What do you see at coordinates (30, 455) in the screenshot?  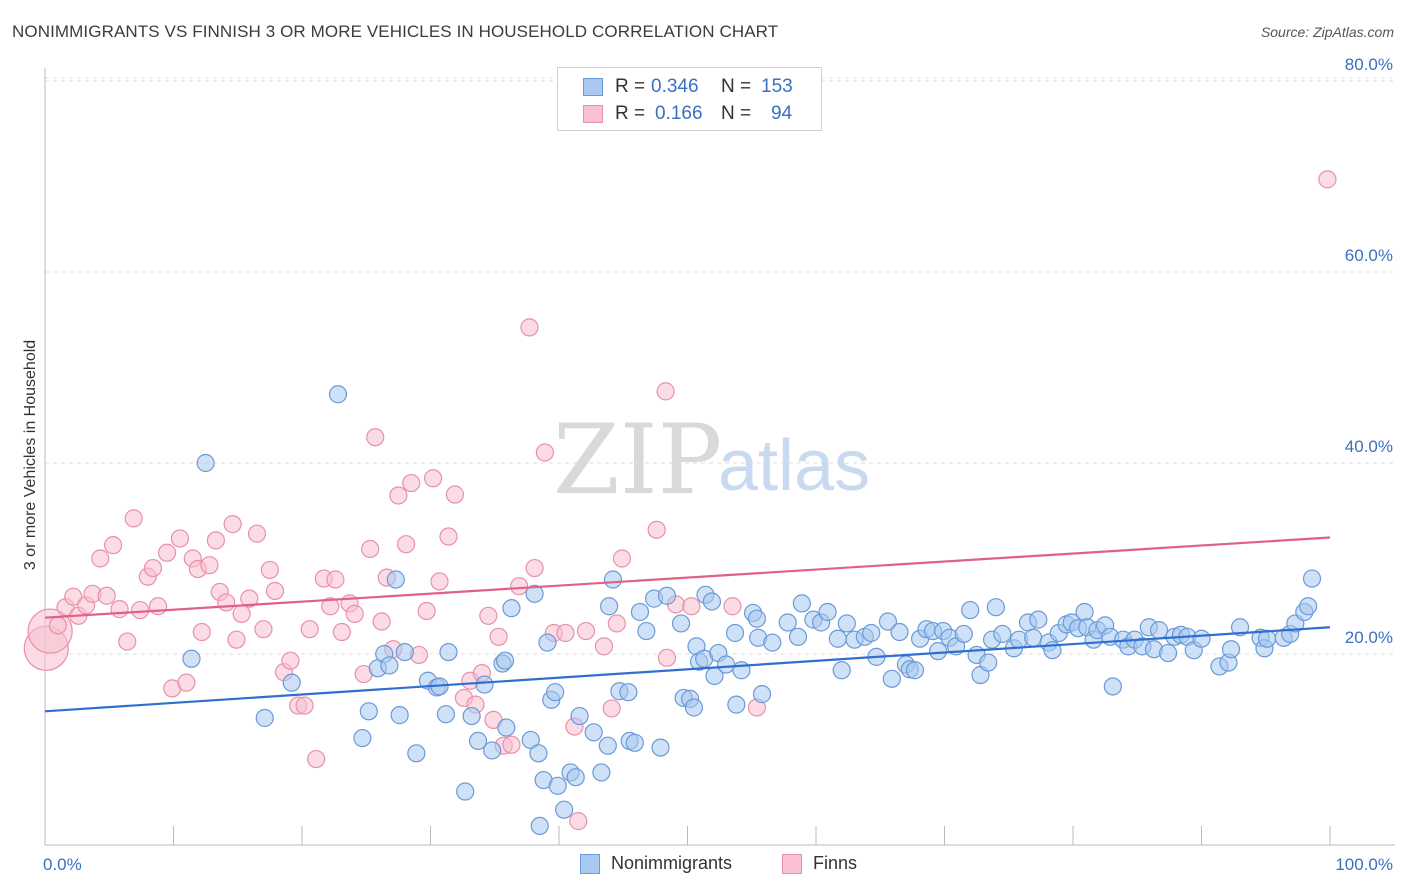 I see `y-axis-title: 3 or more Vehicles in Household` at bounding box center [30, 455].